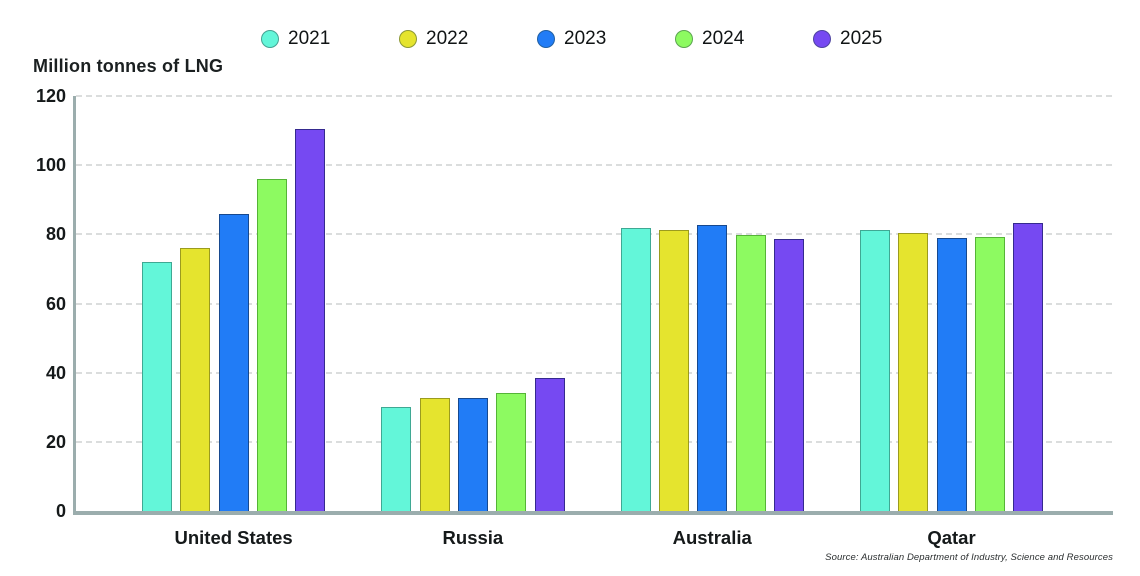 The height and width of the screenshot is (576, 1140). What do you see at coordinates (788, 375) in the screenshot?
I see `bar-australia-2025` at bounding box center [788, 375].